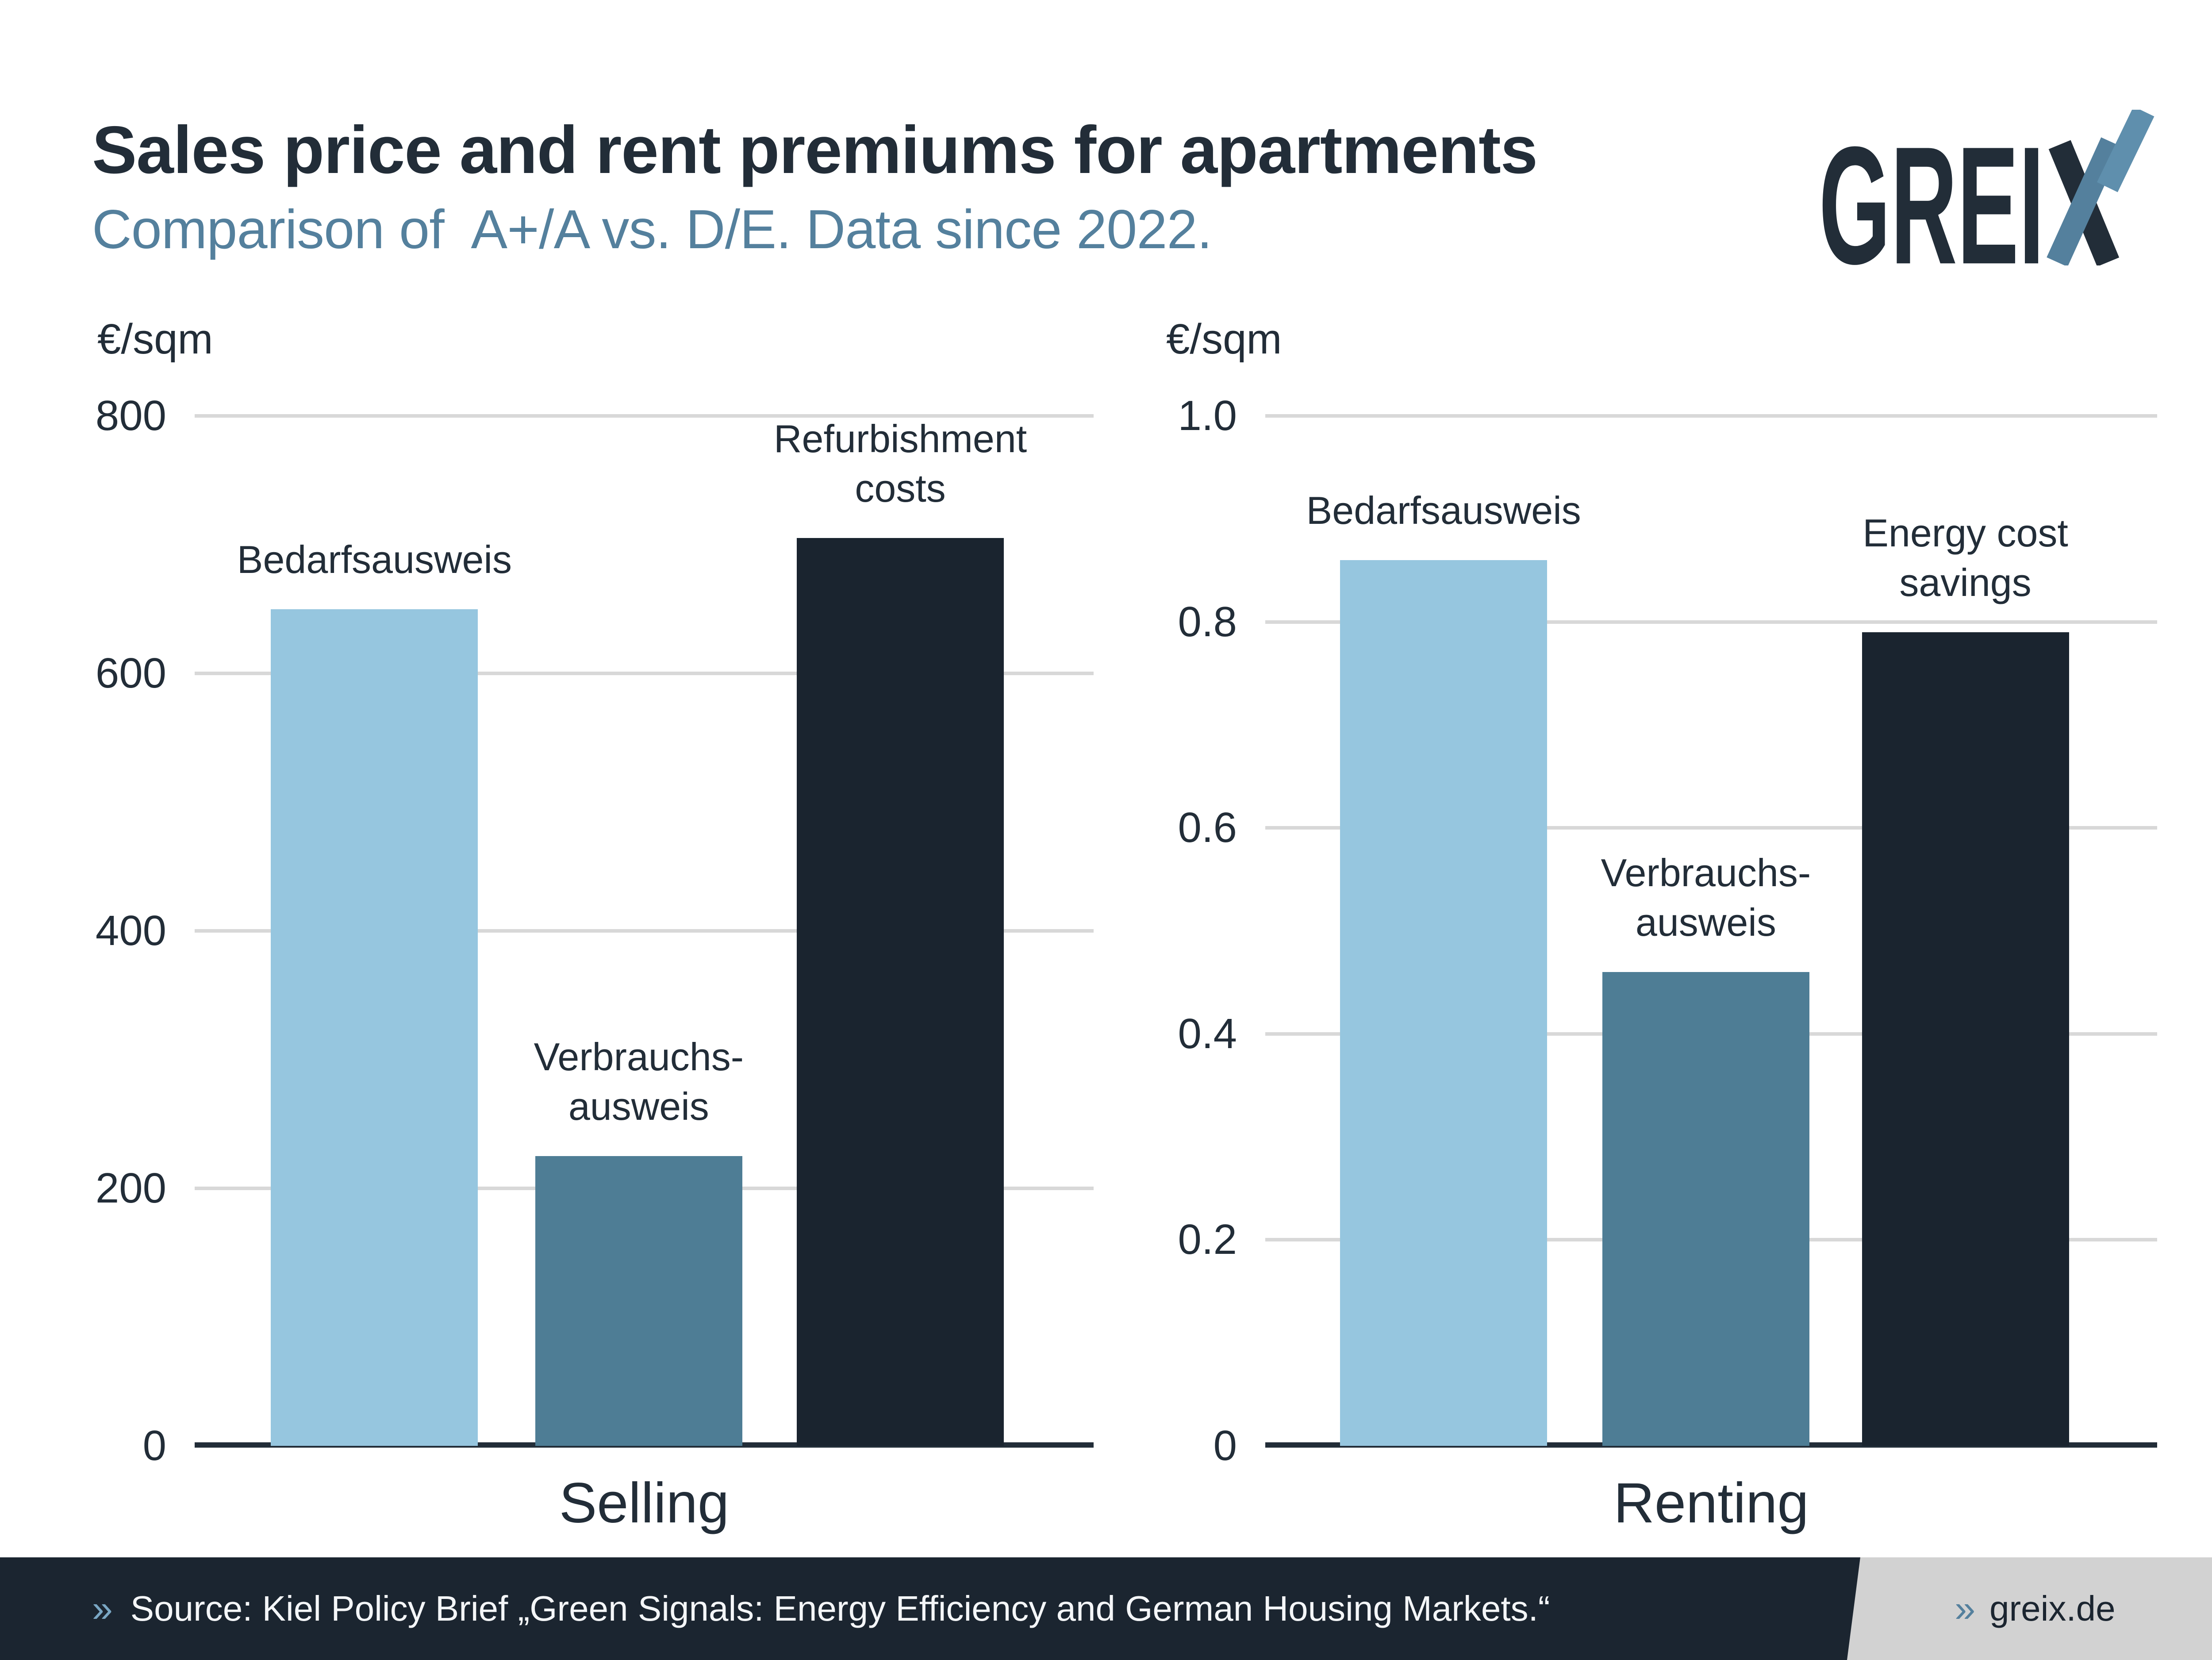 The image size is (2212, 1660). What do you see at coordinates (1966, 557) in the screenshot?
I see `bar-label: Energy cost savings` at bounding box center [1966, 557].